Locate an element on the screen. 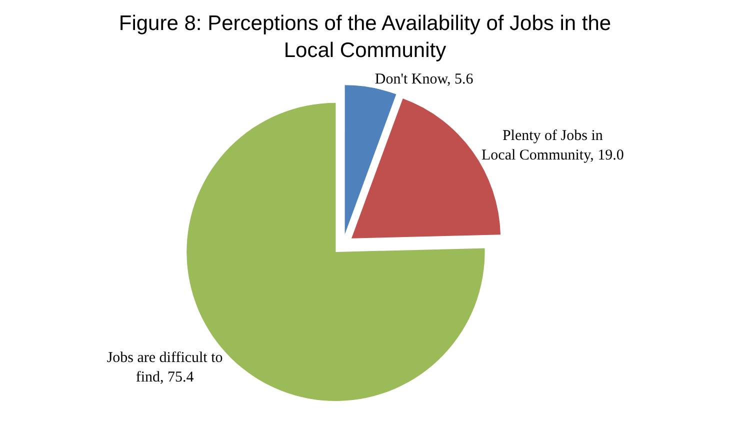  slice-label: Plenty of Jobs in Local Community, 19.0 is located at coordinates (553, 146).